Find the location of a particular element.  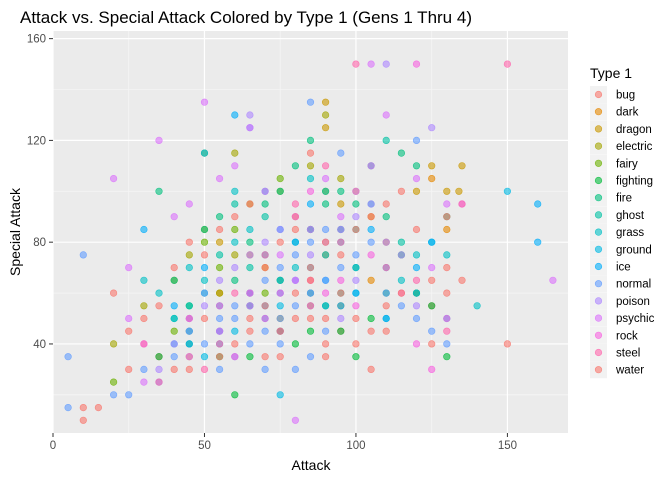

y-tick-label: 40 is located at coordinates (39, 345).